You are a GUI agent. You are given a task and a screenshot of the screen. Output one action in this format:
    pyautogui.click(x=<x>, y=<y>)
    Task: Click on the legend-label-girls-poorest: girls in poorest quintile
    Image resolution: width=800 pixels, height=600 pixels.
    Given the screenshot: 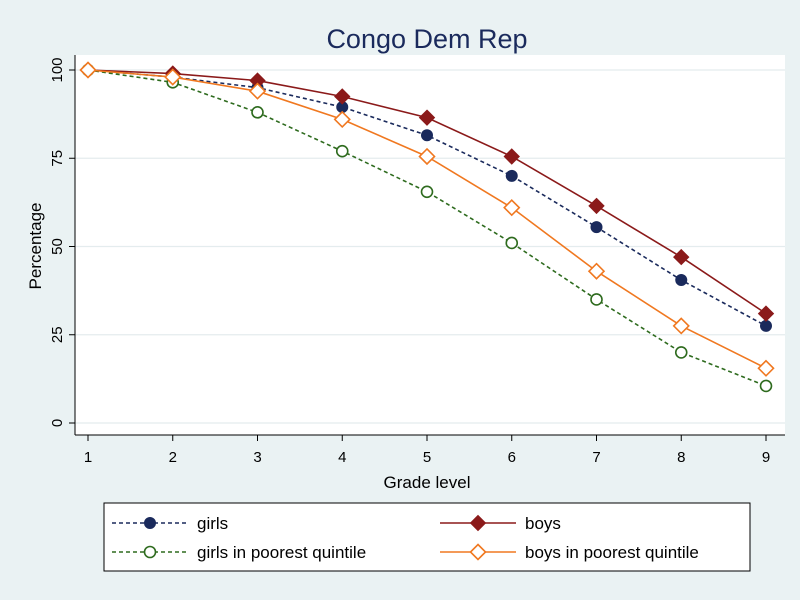 What is the action you would take?
    pyautogui.click(x=281, y=552)
    